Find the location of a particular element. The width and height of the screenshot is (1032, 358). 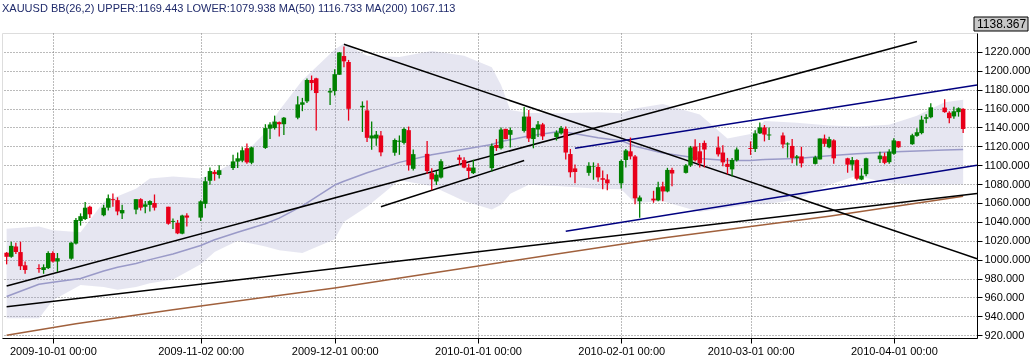

y-tick-label: 1220.000 is located at coordinates (1007, 51).